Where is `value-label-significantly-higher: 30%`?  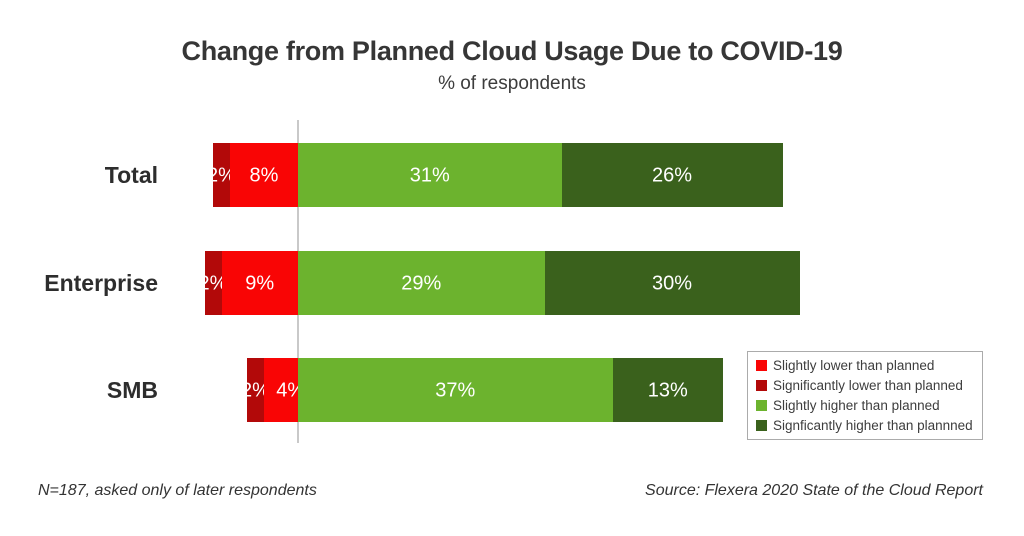 value-label-significantly-higher: 30% is located at coordinates (672, 283).